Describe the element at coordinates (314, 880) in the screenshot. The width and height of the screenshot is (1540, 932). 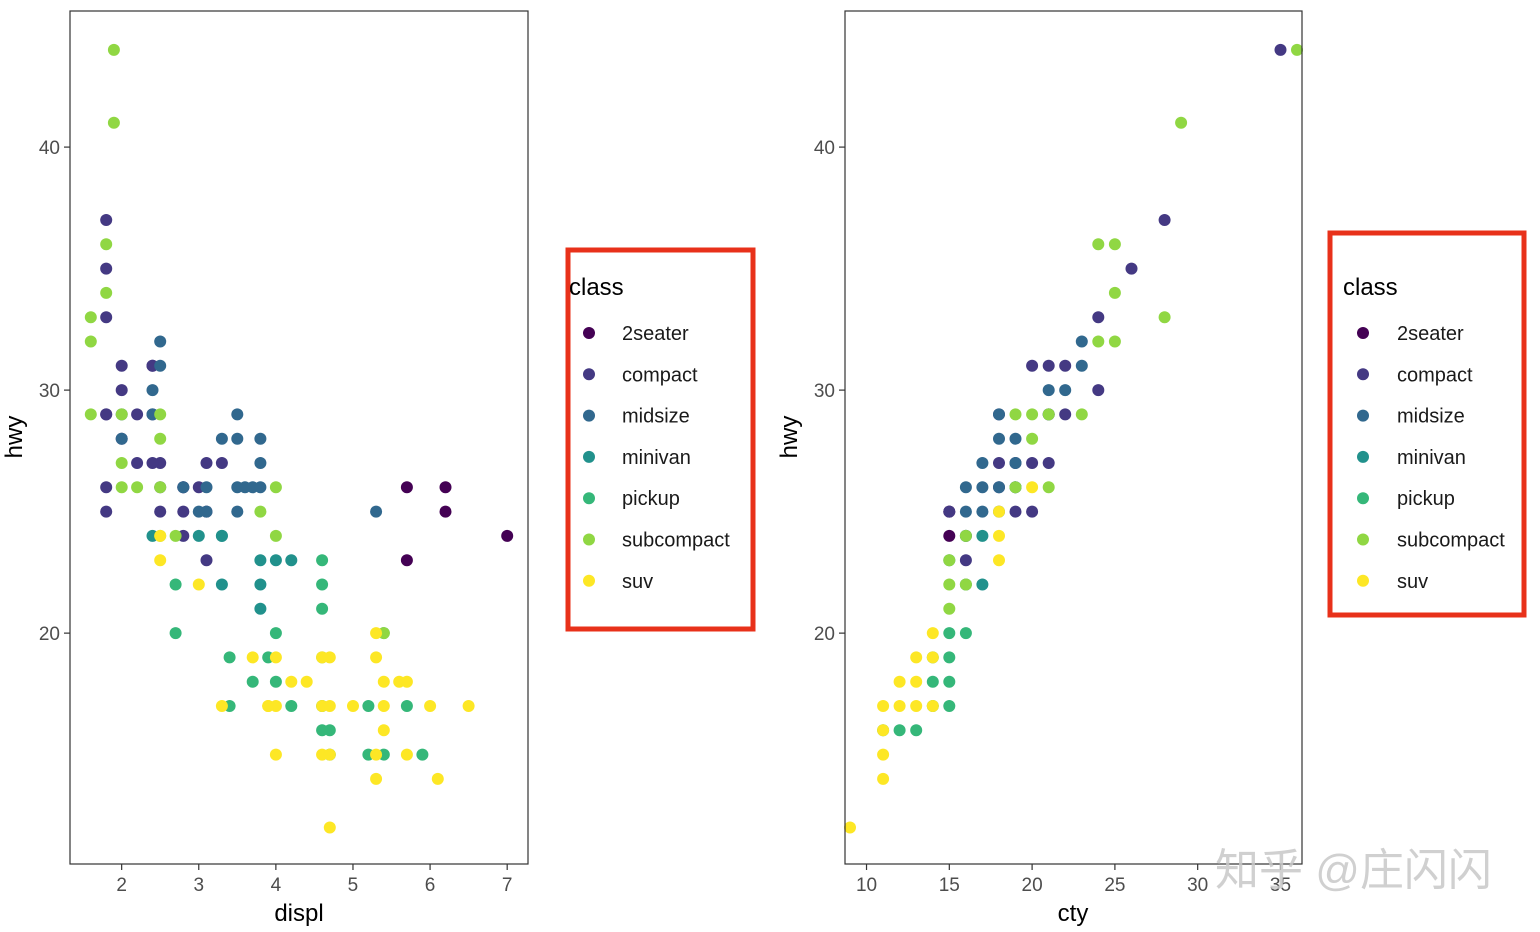
I see `x-axis-ticks: 2 3 4 5 6 7` at that location.